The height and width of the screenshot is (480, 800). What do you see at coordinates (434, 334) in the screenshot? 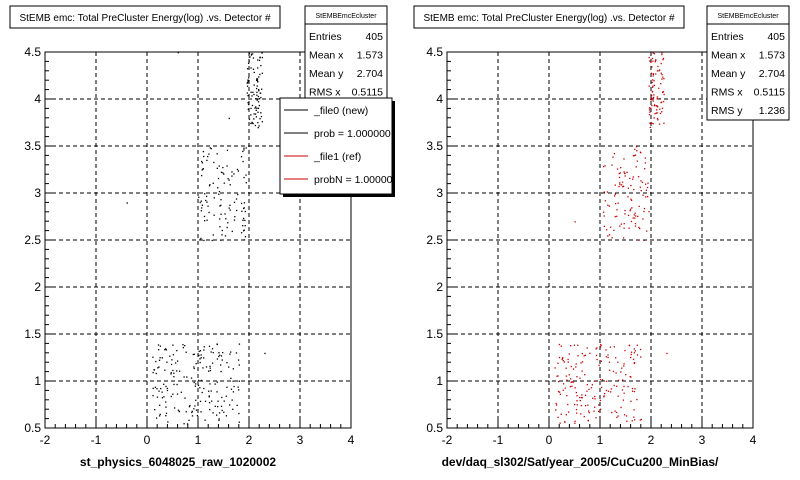
I see `y-tick-label: 1.5` at bounding box center [434, 334].